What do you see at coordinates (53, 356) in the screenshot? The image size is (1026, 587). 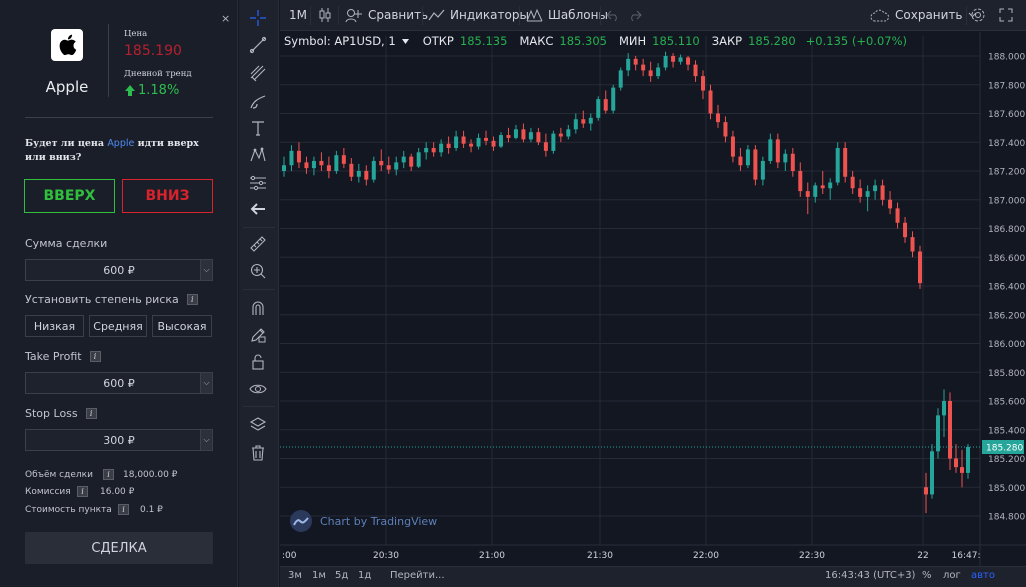 I see `take-profit-label: Take Profit` at bounding box center [53, 356].